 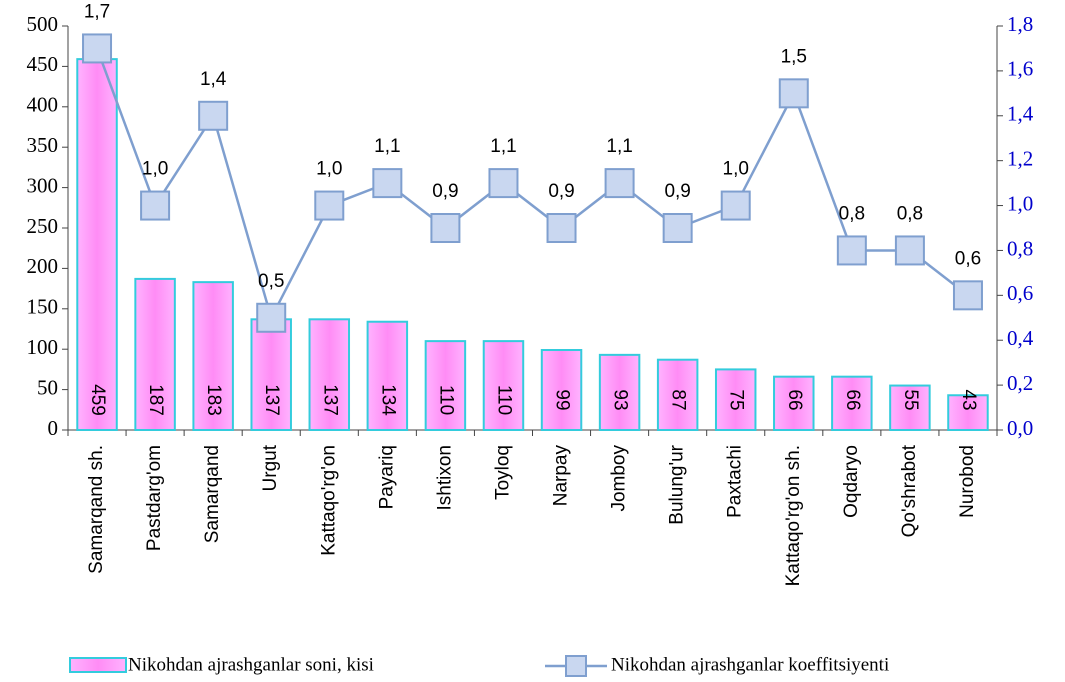 I want to click on bar-value-label: 75, so click(x=736, y=399).